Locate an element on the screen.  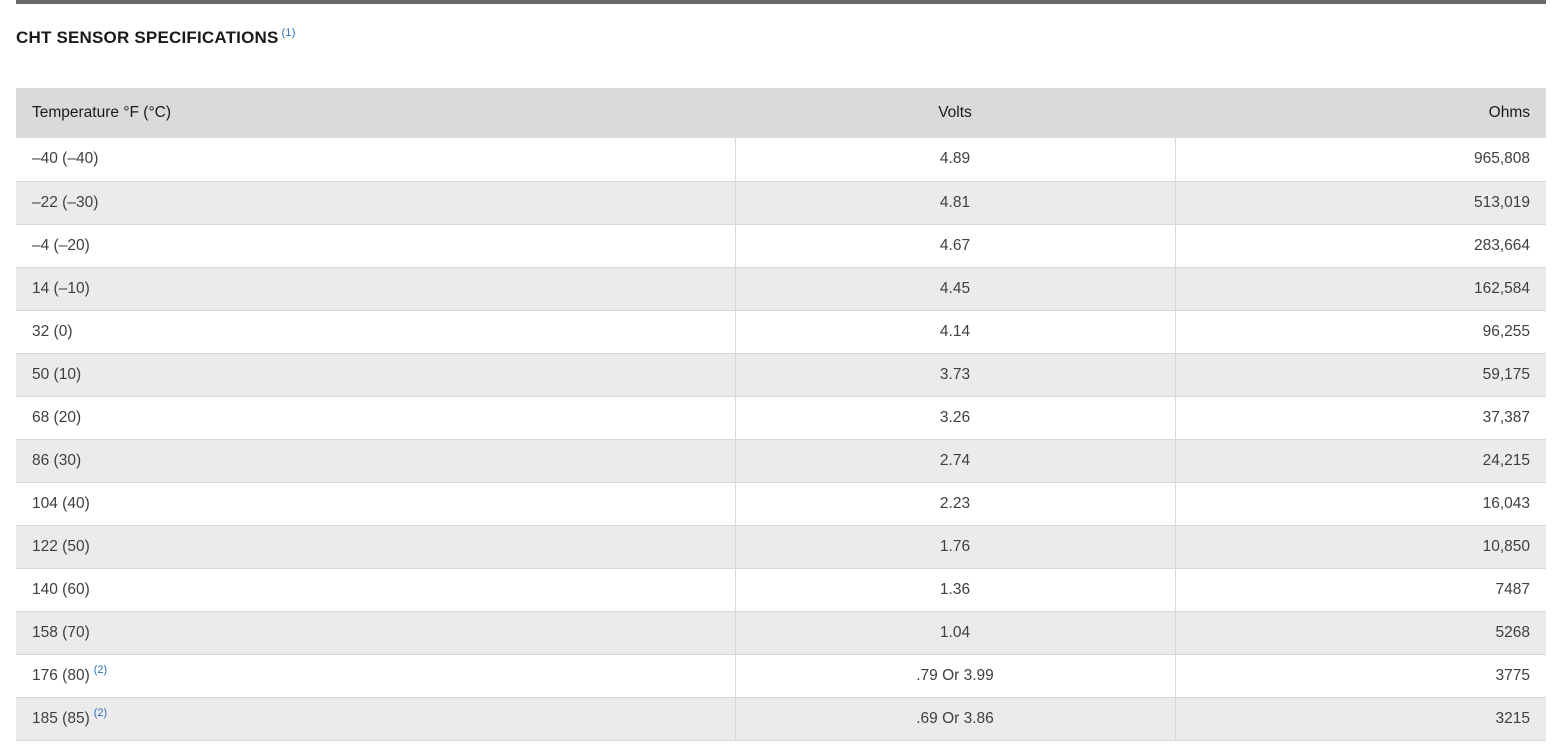
table-row: –22 (–30) 4.81 513,019 is located at coordinates (781, 203).